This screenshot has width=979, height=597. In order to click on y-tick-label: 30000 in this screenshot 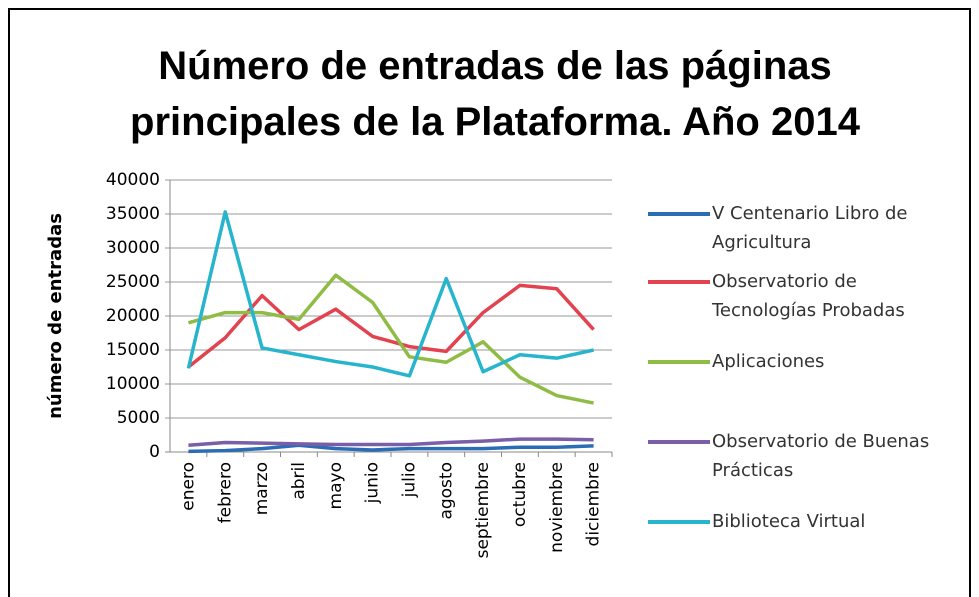, I will do `click(133, 248)`.